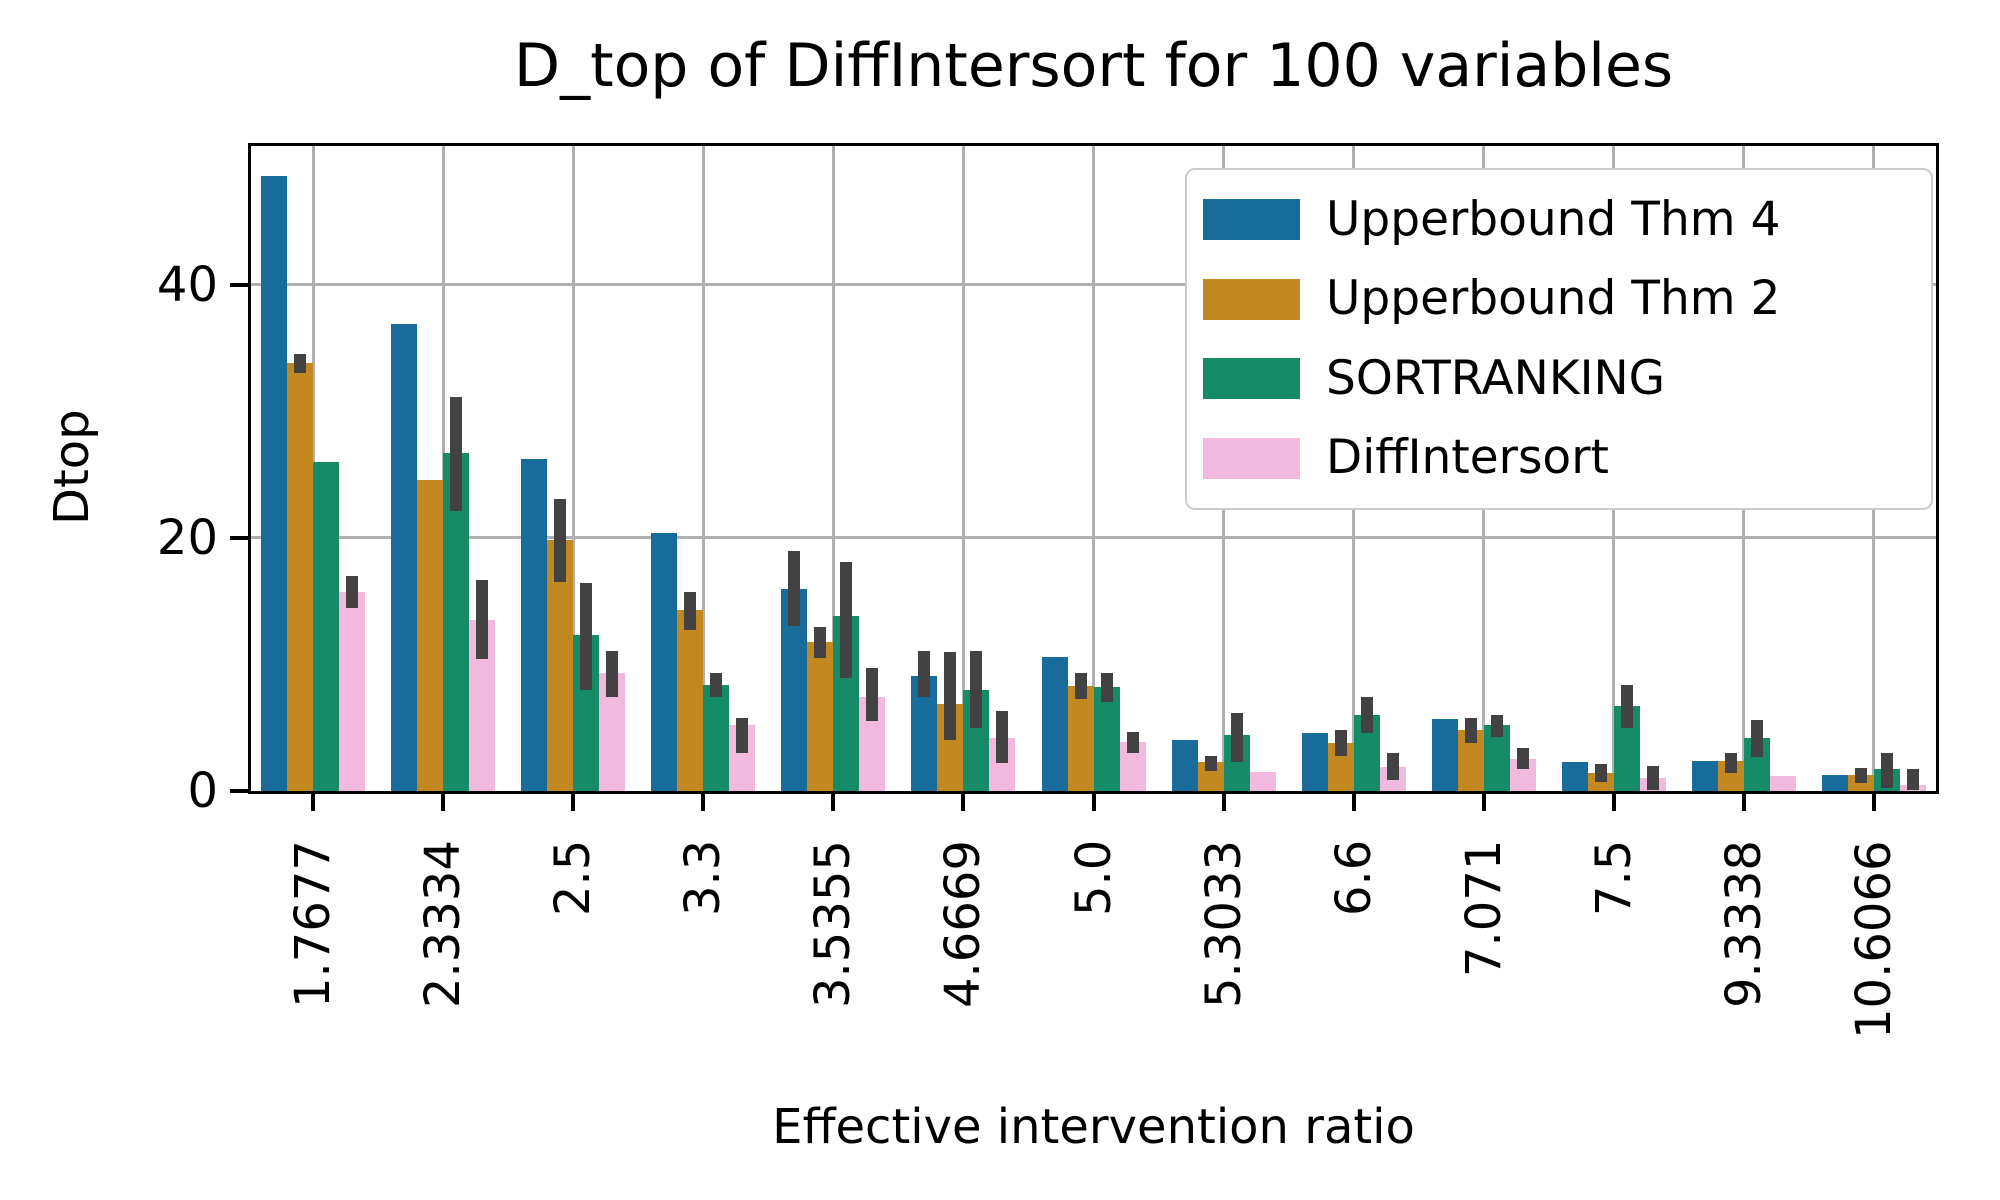 The height and width of the screenshot is (1200, 2000). I want to click on legend-swatch-diffintersort, so click(1251, 458).